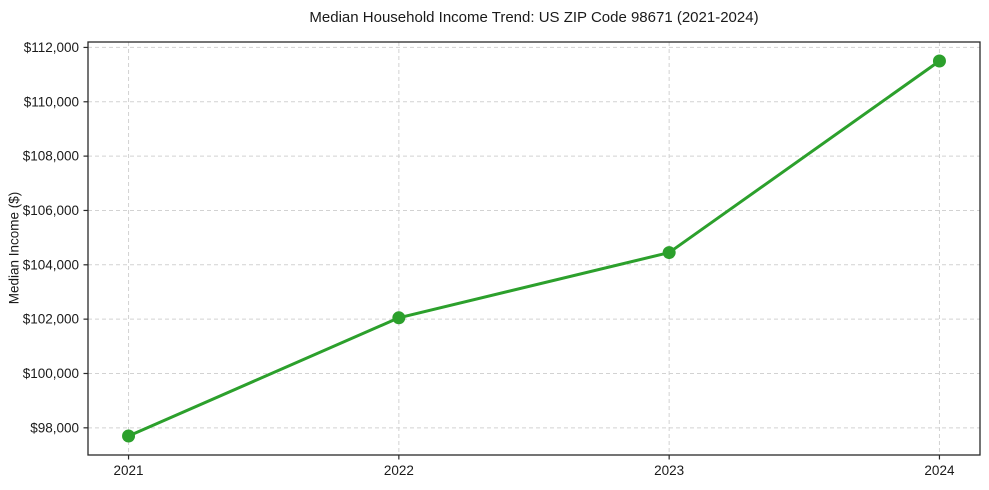  Describe the element at coordinates (399, 470) in the screenshot. I see `x-tick-label: 2022` at that location.